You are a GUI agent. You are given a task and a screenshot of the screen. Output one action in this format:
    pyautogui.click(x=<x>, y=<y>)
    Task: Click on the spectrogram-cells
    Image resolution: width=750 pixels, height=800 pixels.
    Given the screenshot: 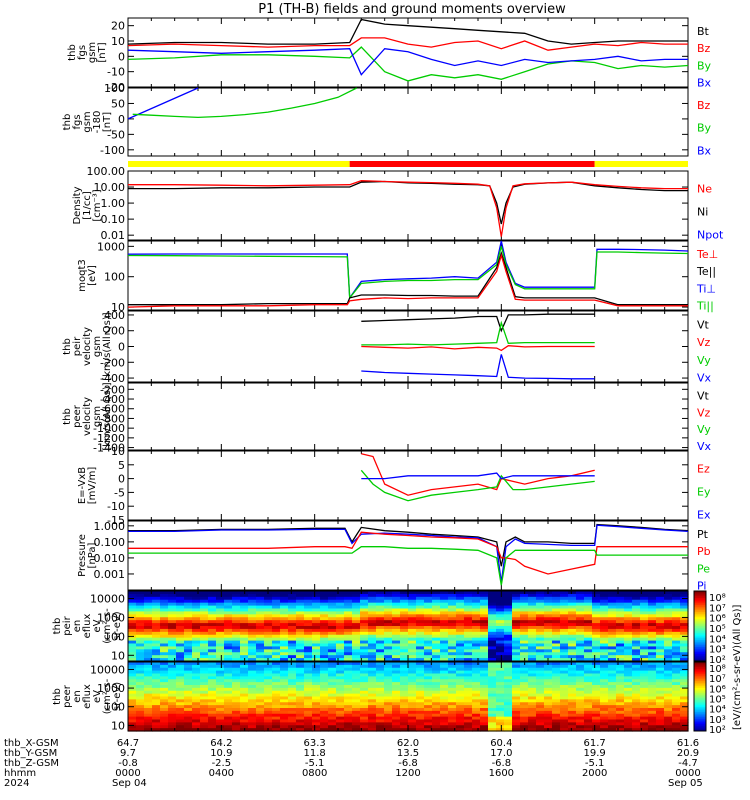 What is the action you would take?
    pyautogui.click(x=408, y=626)
    